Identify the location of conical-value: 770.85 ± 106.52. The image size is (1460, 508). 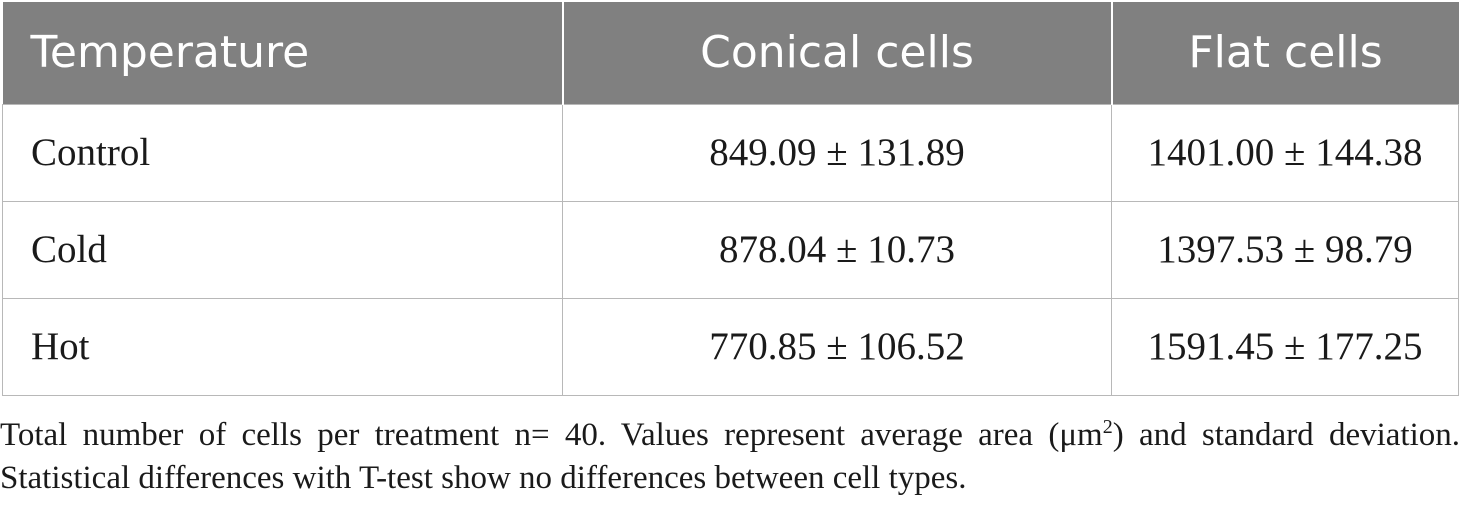
(837, 346).